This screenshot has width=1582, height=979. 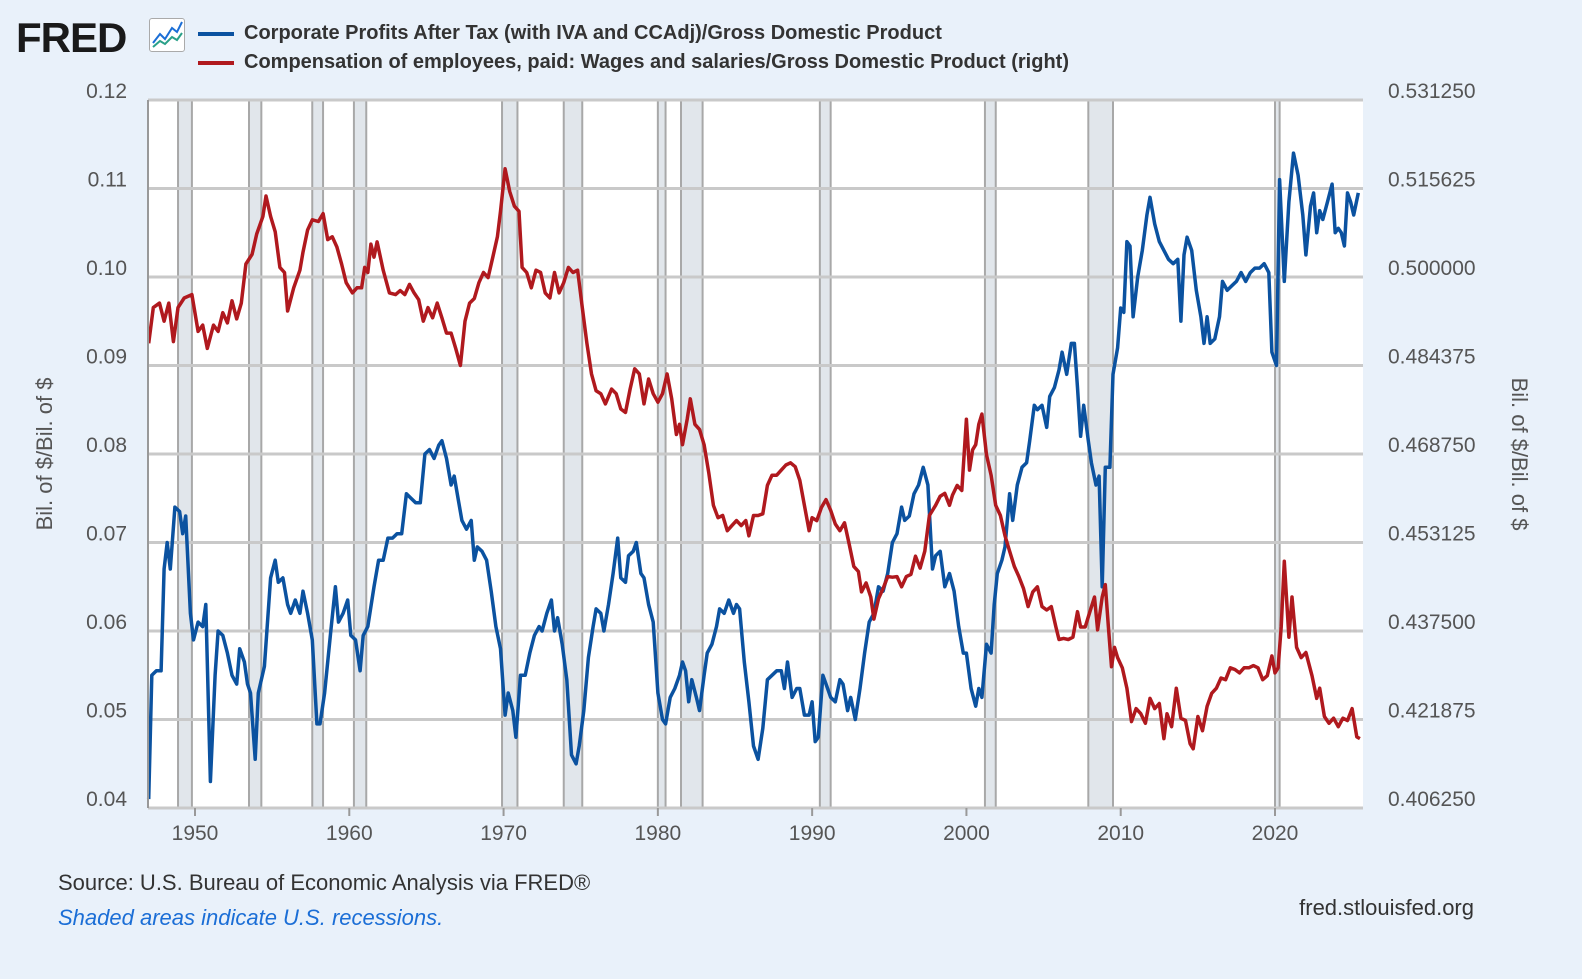 I want to click on y-left-tick-label: 0.11, so click(x=107, y=180).